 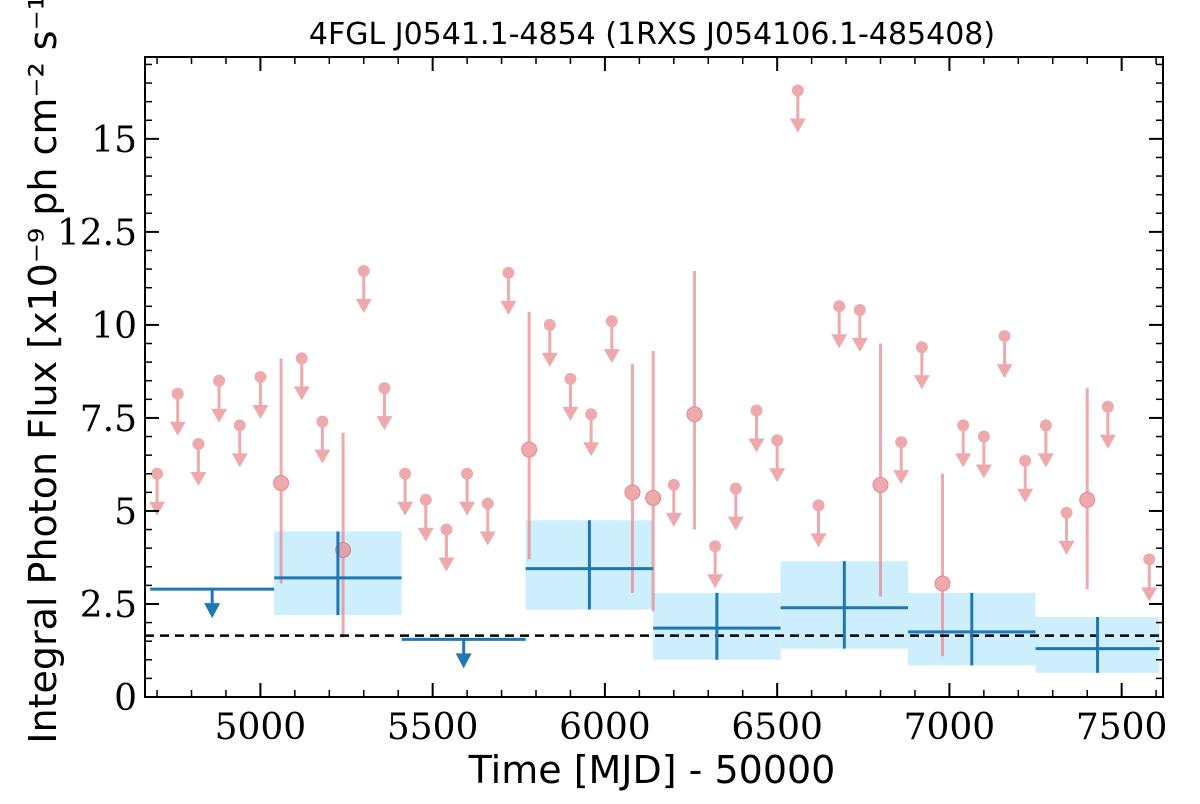 What do you see at coordinates (97, 233) in the screenshot?
I see `y-tick-label: 12.5` at bounding box center [97, 233].